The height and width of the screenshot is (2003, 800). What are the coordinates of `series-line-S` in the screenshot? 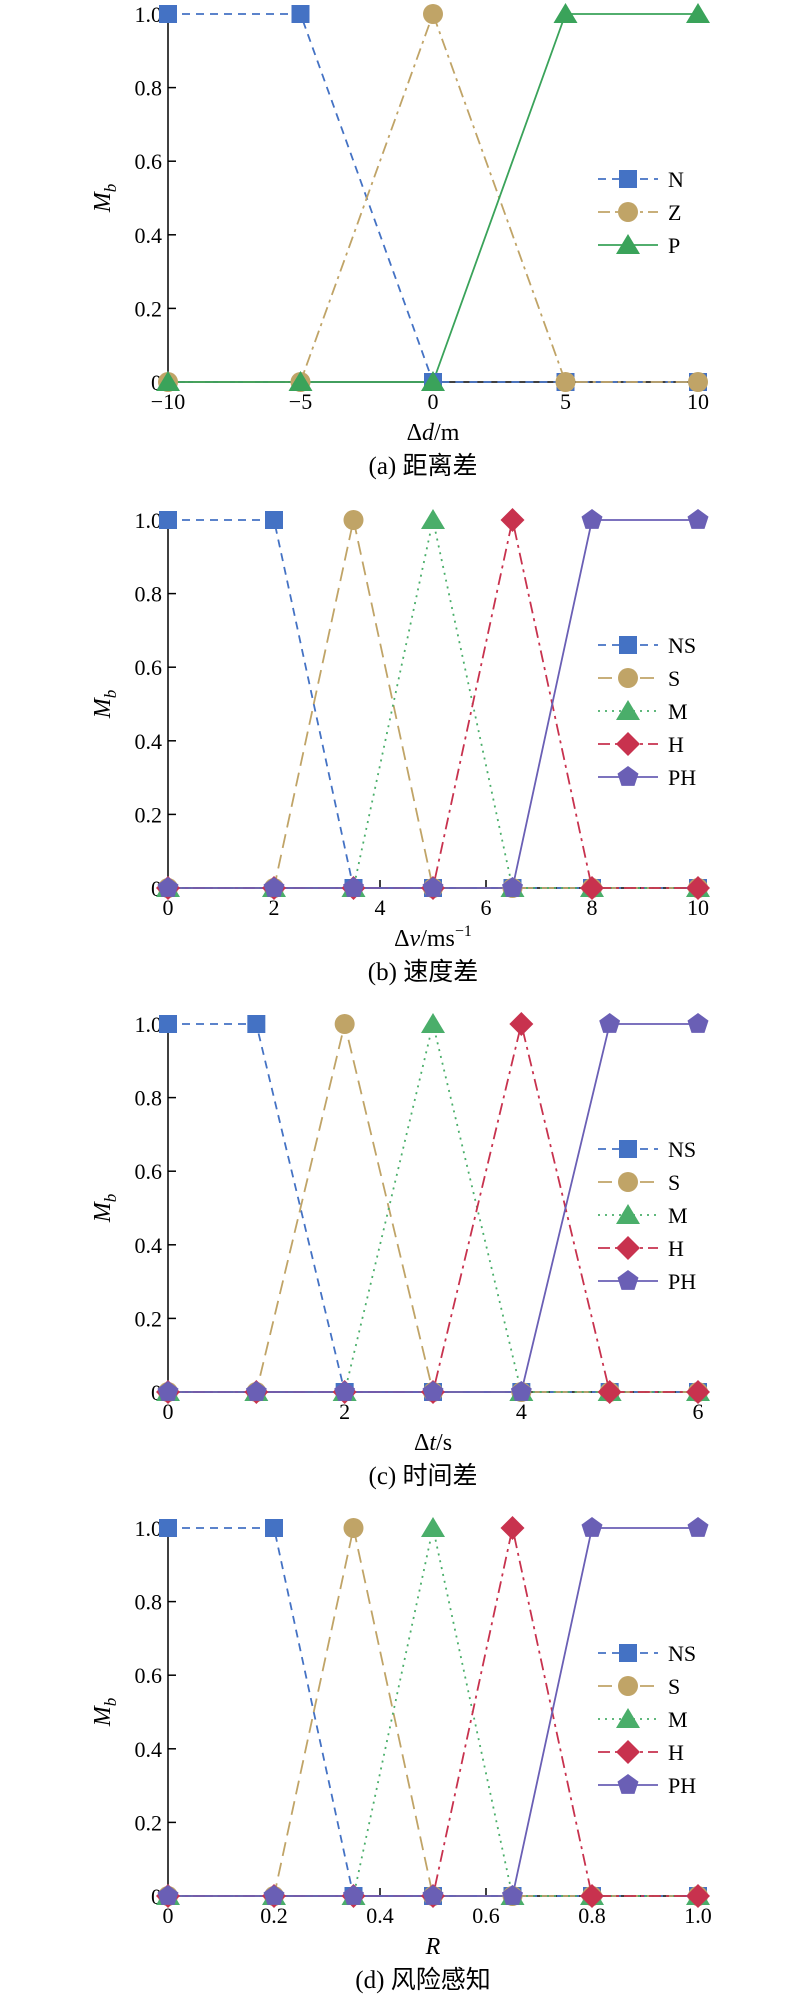 It's located at (433, 1208).